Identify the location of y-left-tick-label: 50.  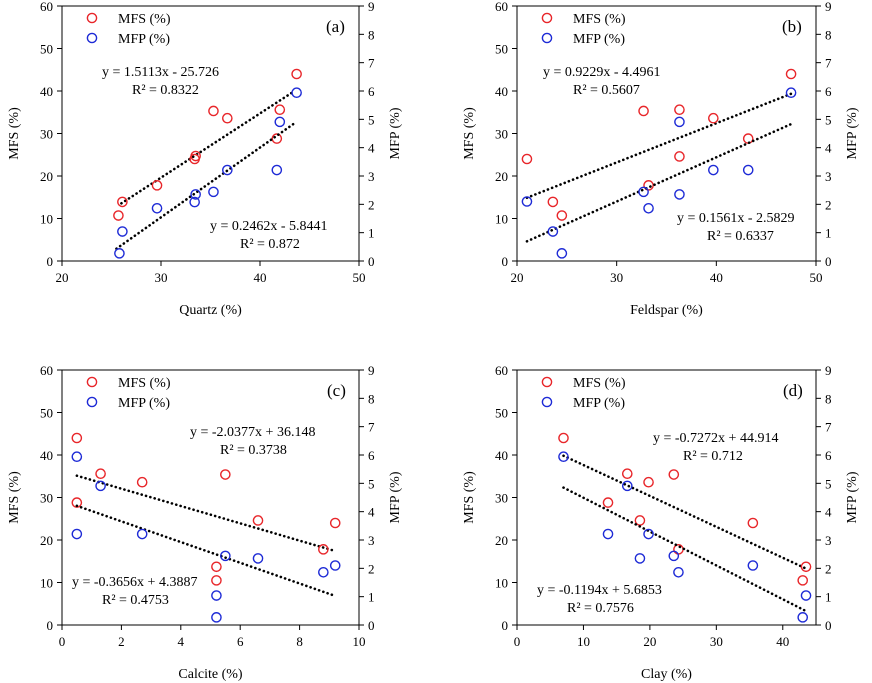
(46, 413).